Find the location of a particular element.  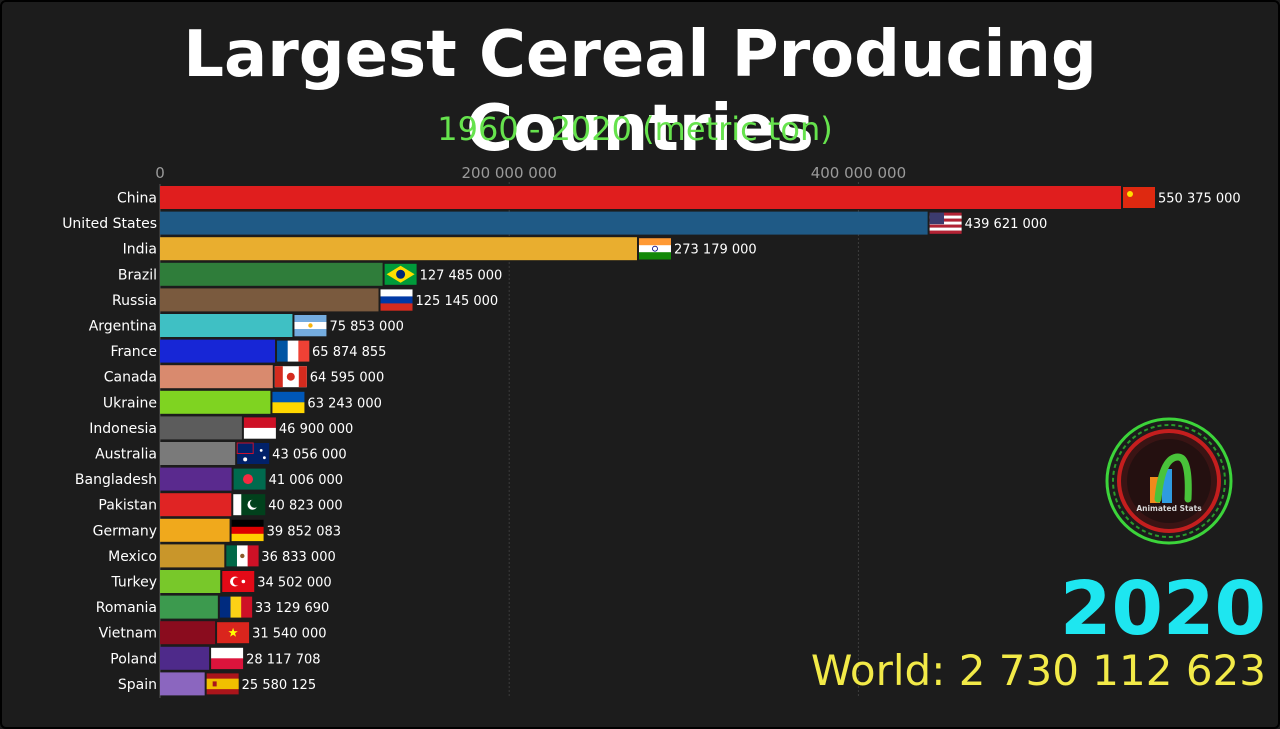

china-flag-icon is located at coordinates (1139, 197).